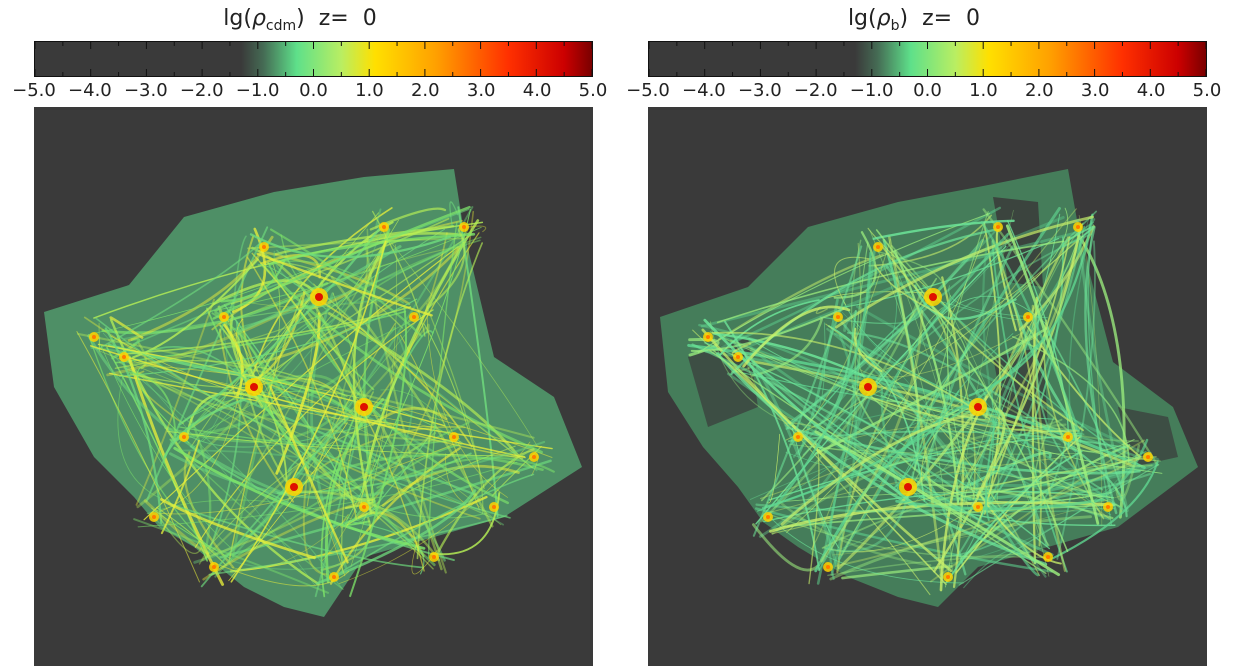 The width and height of the screenshot is (1234, 666). Describe the element at coordinates (1039, 90) in the screenshot. I see `colorbar-tick-label: 2.0` at that location.